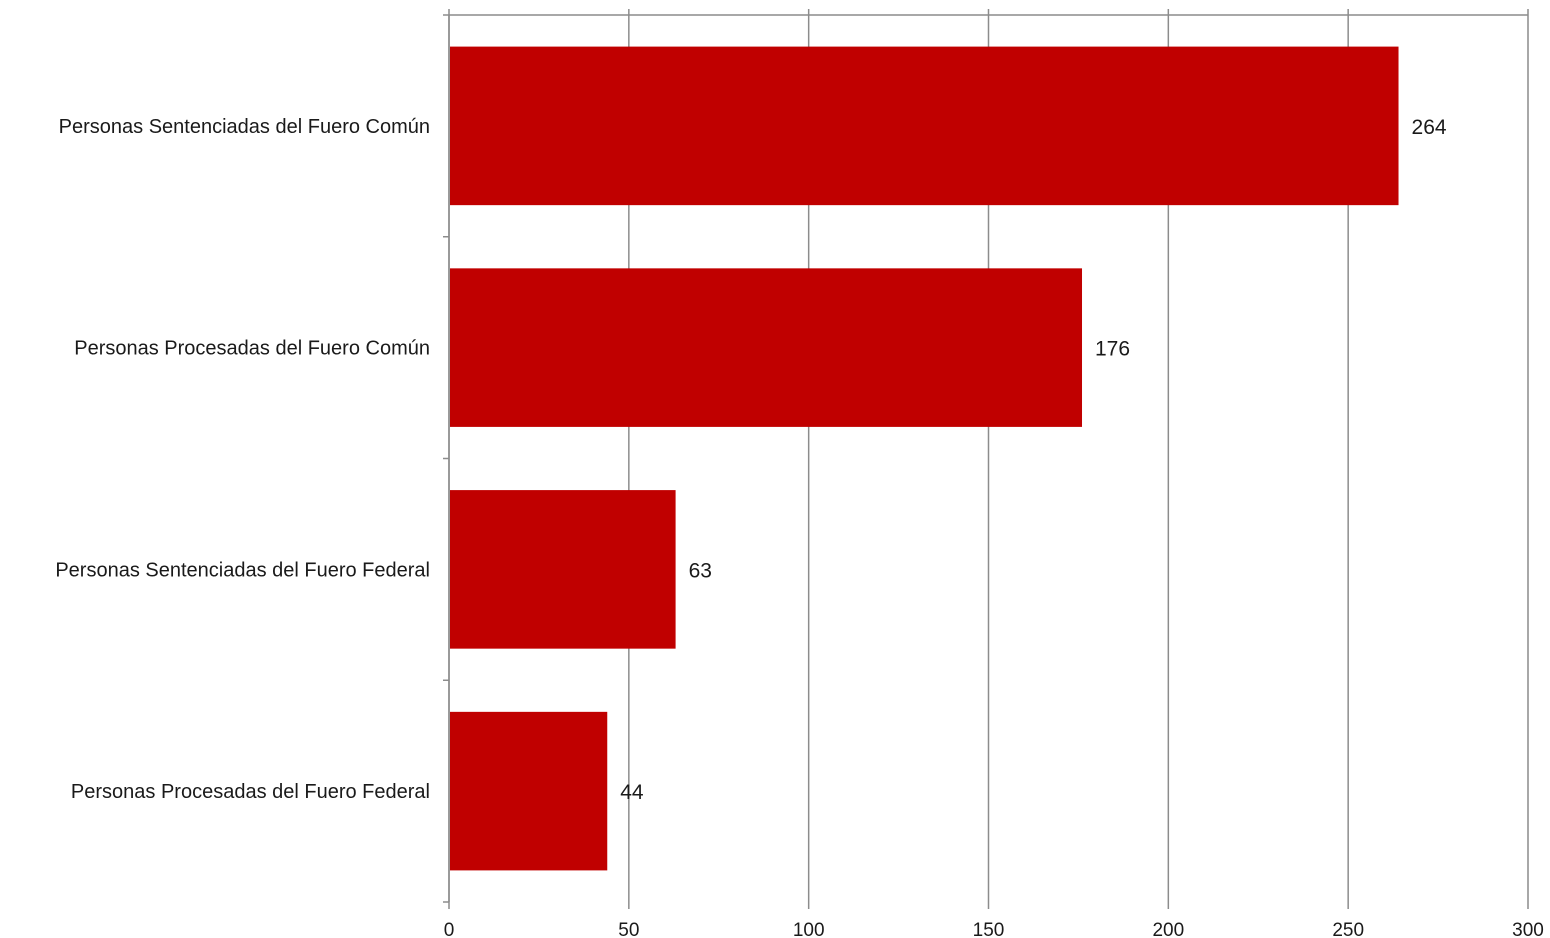 The height and width of the screenshot is (938, 1550). I want to click on category-label-2: Personas Procesadas del Fuero Común, so click(252, 349).